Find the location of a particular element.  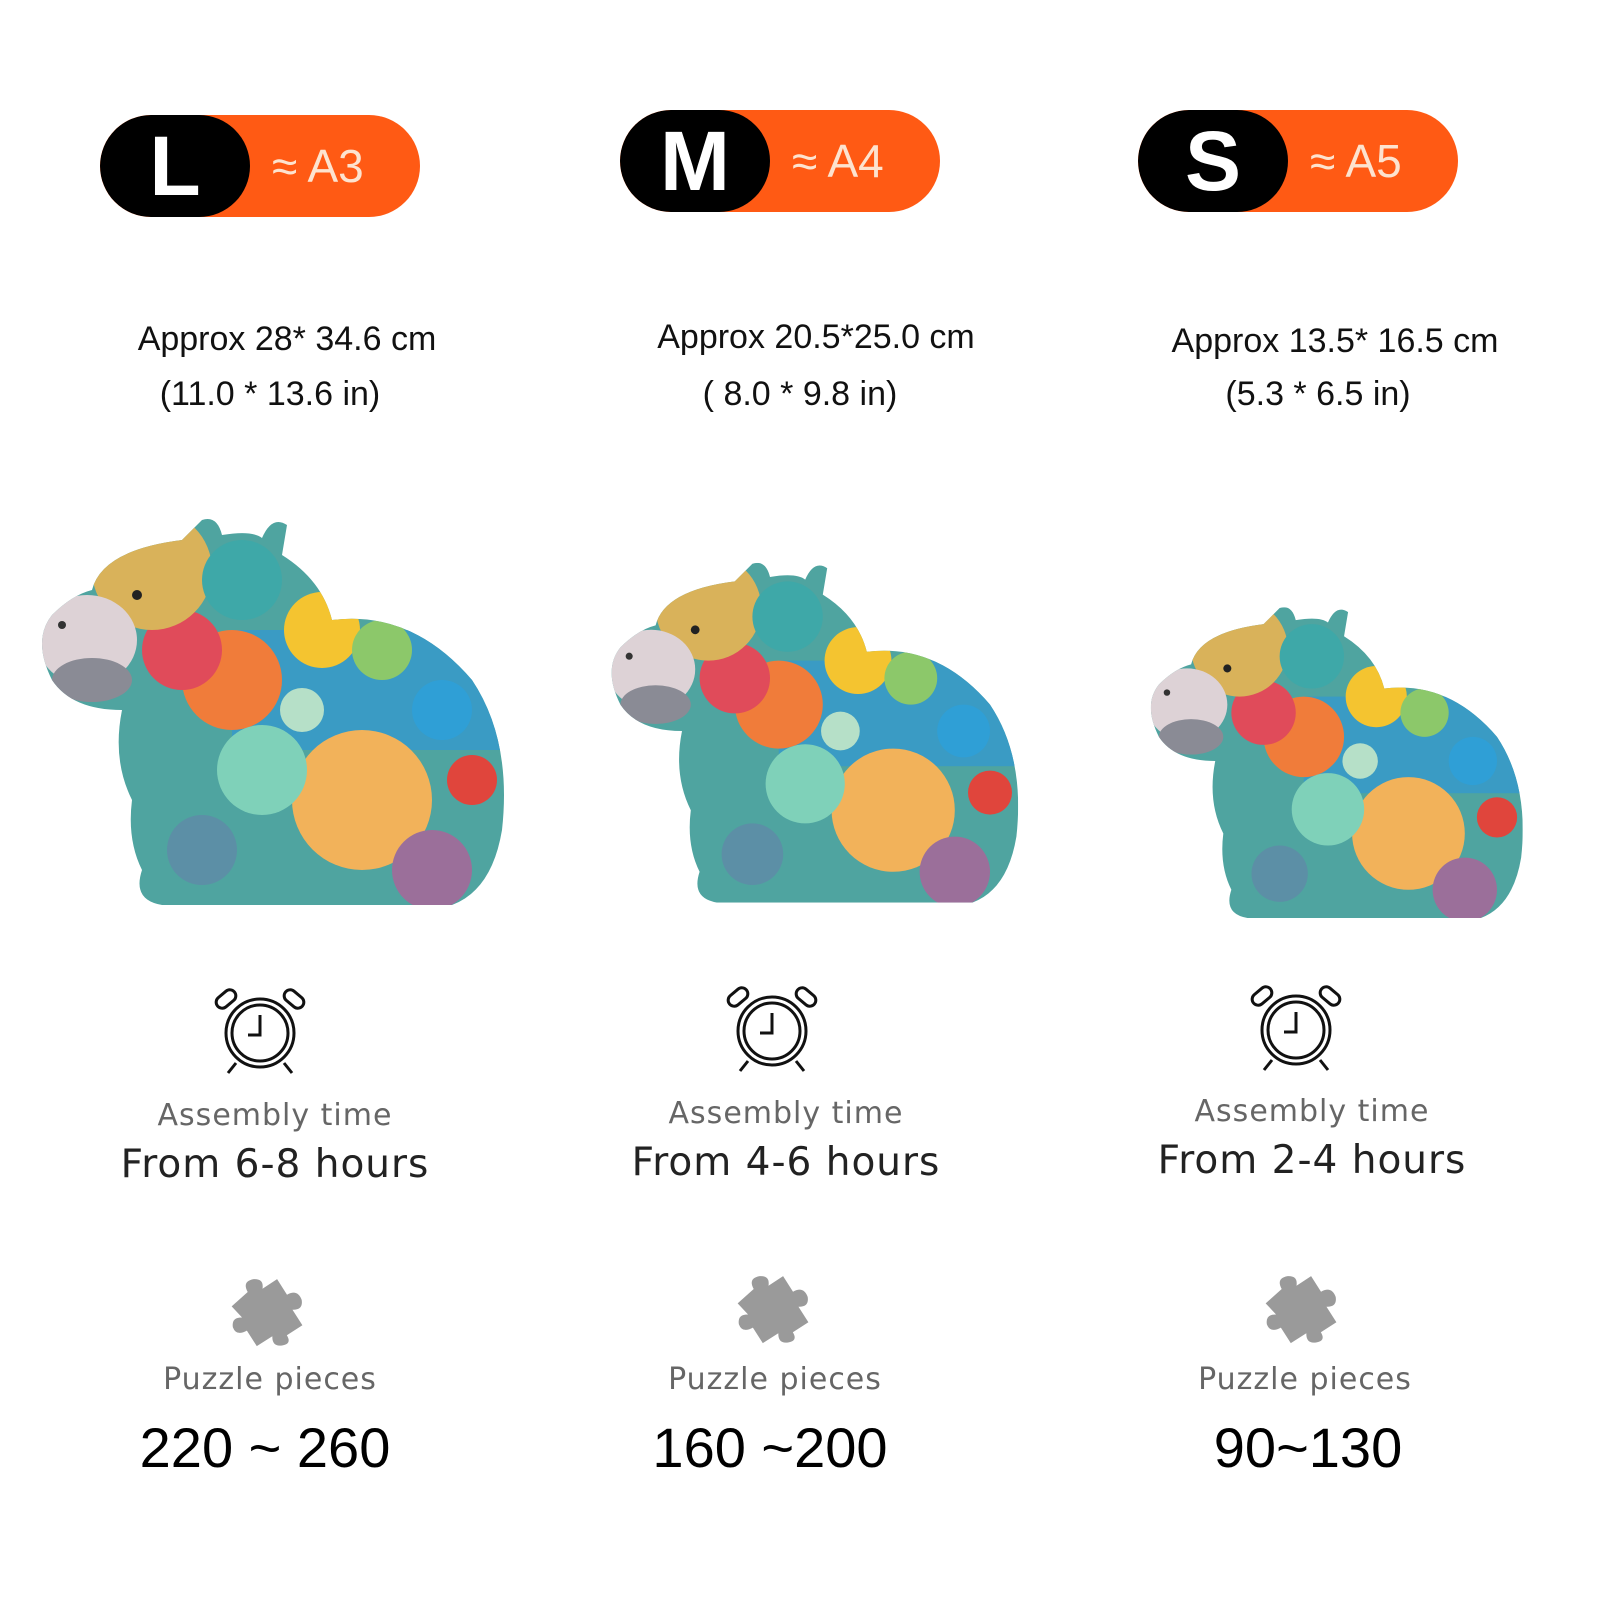

size-letter: L is located at coordinates (175, 166).